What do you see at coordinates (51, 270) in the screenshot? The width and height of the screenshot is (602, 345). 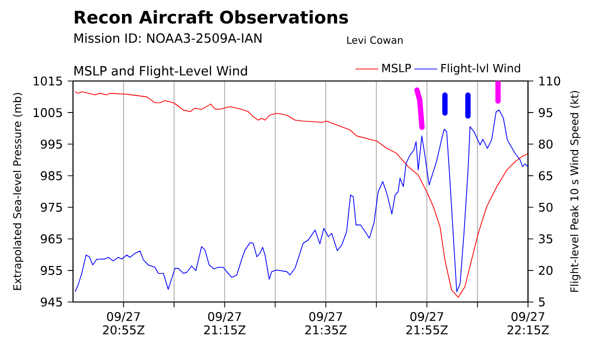 I see `y-tick-label: 955` at bounding box center [51, 270].